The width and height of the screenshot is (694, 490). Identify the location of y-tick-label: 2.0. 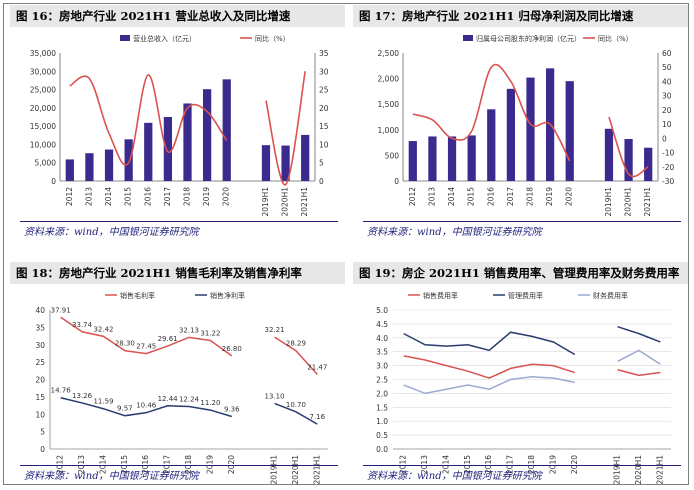
(382, 393).